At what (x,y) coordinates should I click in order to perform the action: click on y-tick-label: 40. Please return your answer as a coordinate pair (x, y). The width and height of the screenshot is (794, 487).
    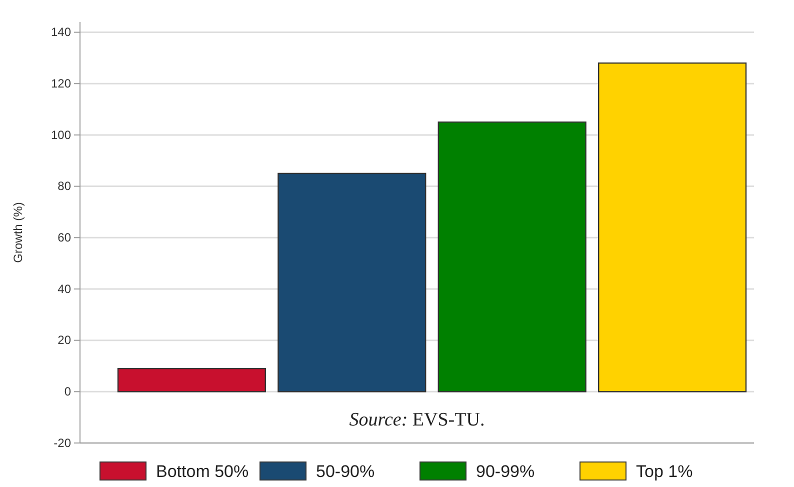
    Looking at the image, I should click on (65, 289).